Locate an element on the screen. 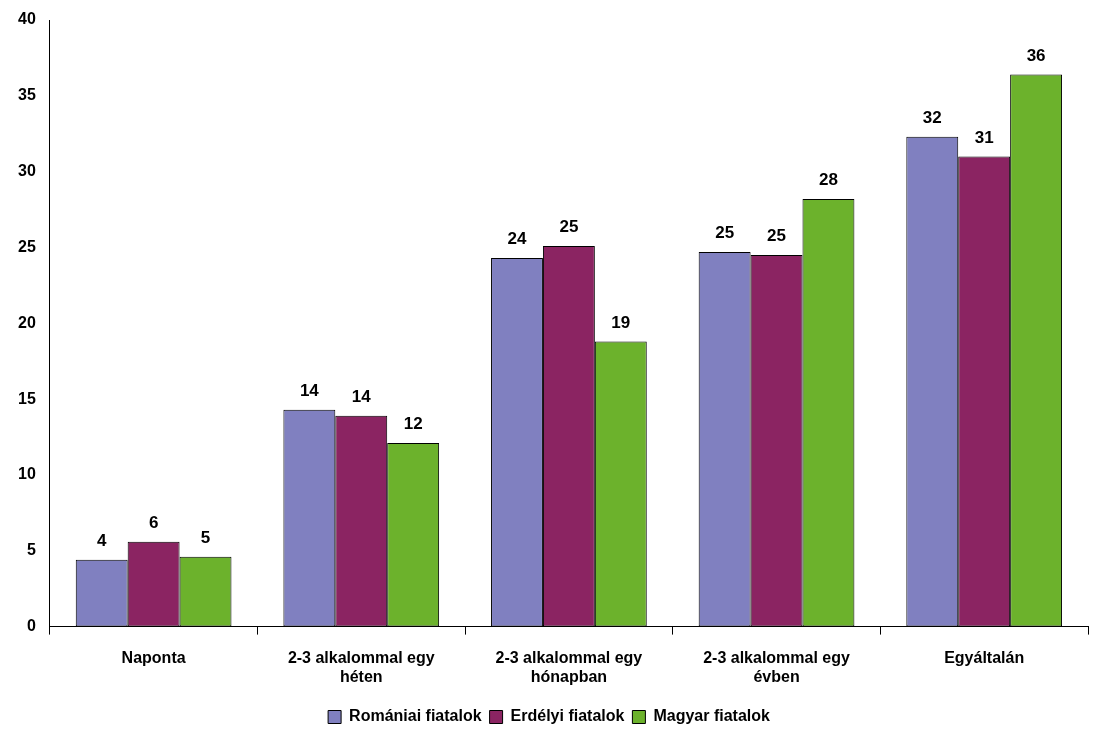  x-tick-label: Egyáltalán is located at coordinates (984, 657).